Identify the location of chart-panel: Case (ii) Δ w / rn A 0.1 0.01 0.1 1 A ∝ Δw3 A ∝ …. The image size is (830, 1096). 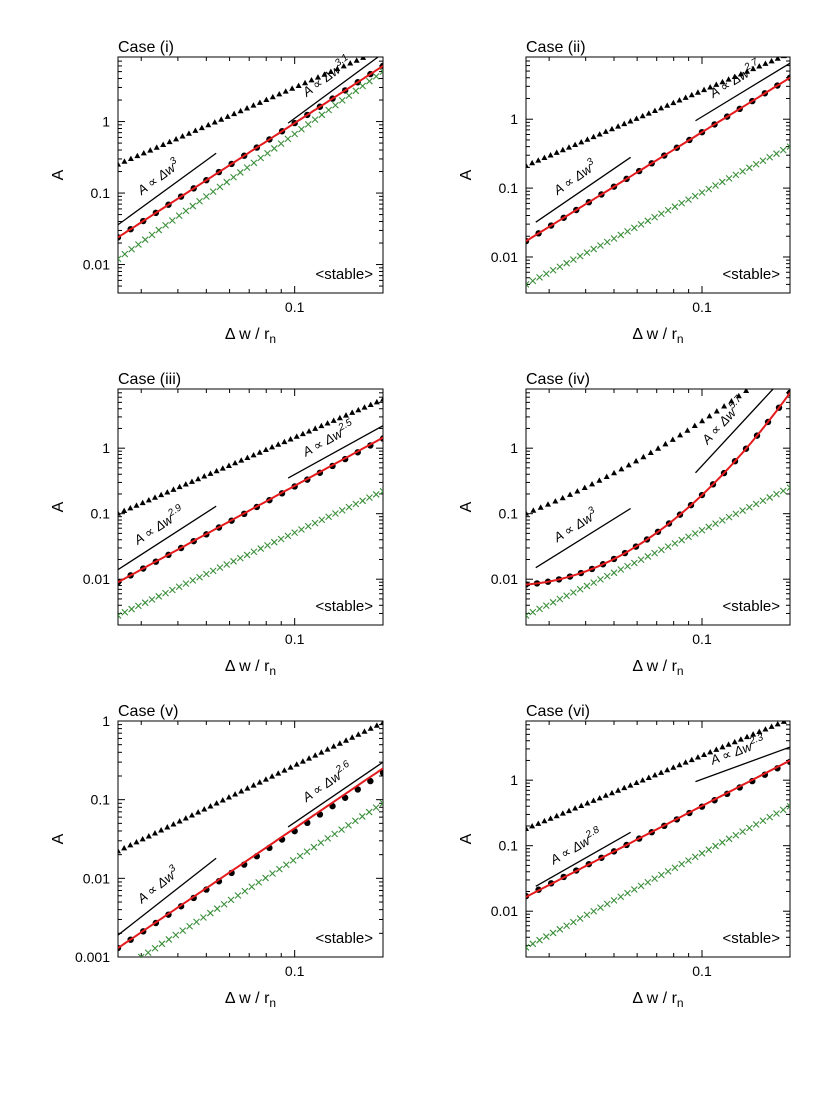
(624, 192).